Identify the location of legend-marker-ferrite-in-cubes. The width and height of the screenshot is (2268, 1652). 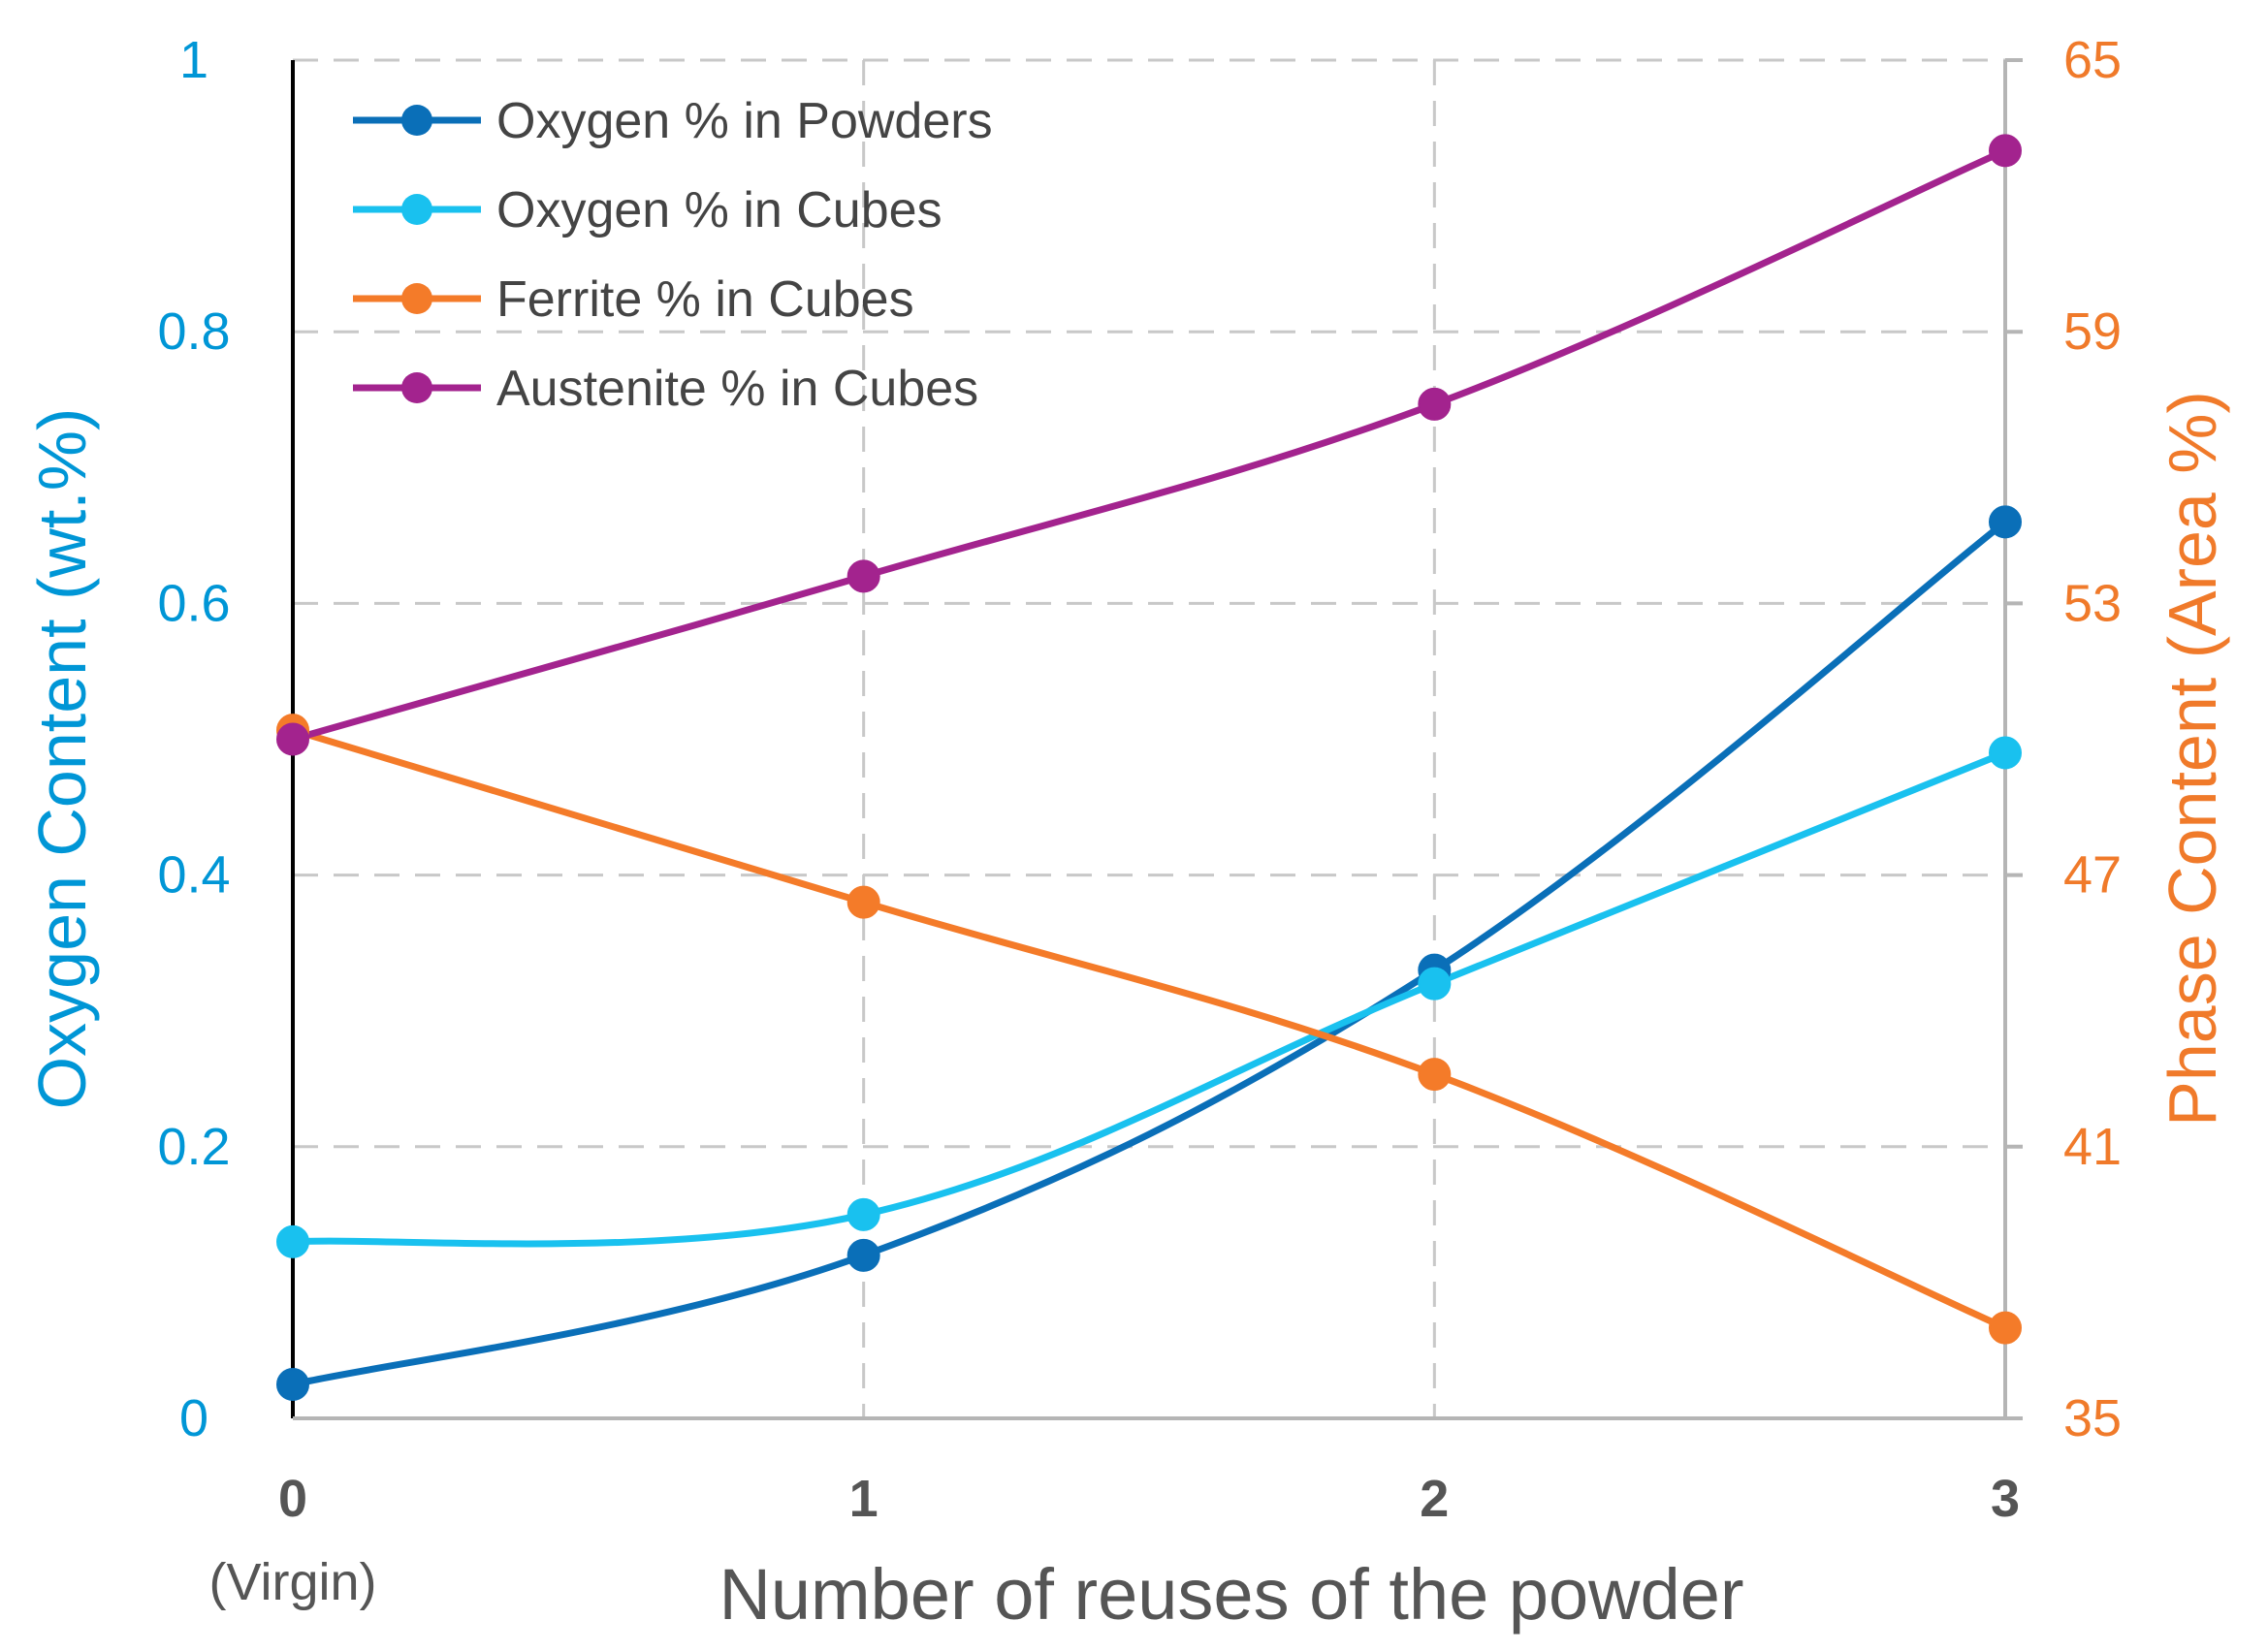
(416, 299).